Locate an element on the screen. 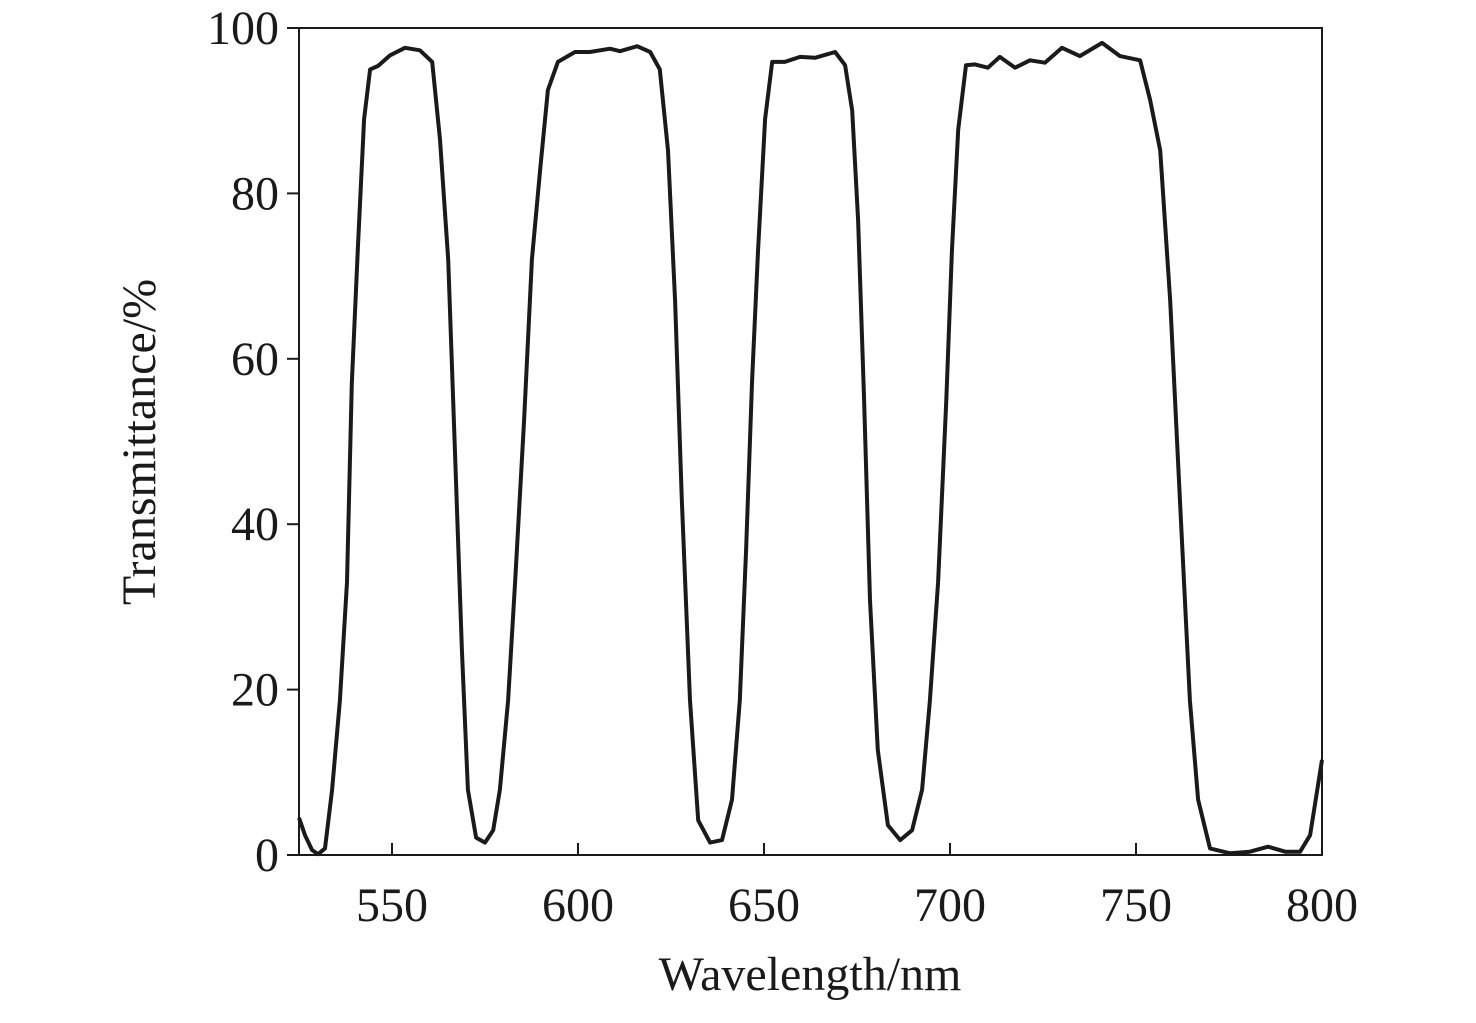 This screenshot has height=1023, width=1476. x-tick-label: 650 is located at coordinates (764, 905).